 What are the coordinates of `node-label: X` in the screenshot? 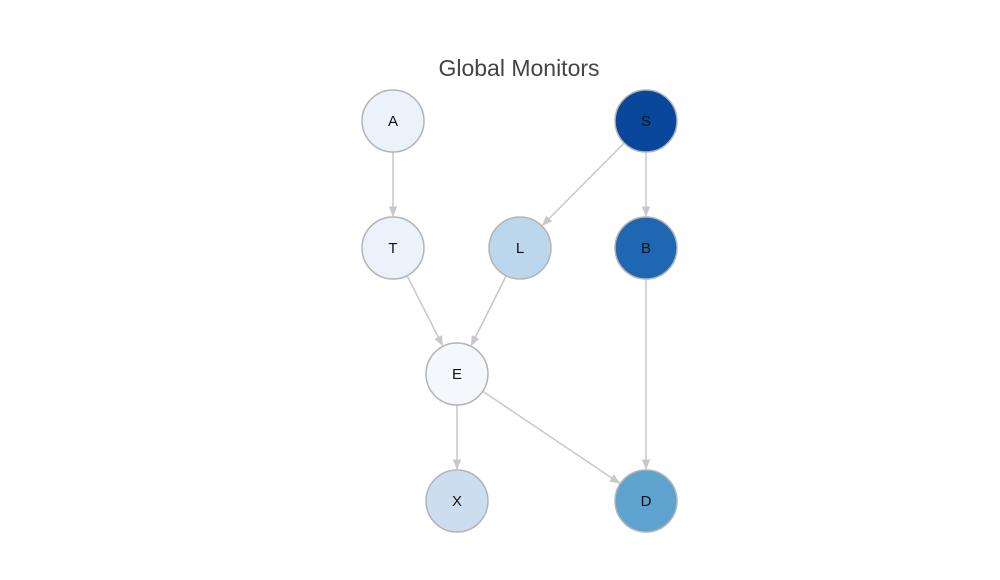 It's located at (457, 501).